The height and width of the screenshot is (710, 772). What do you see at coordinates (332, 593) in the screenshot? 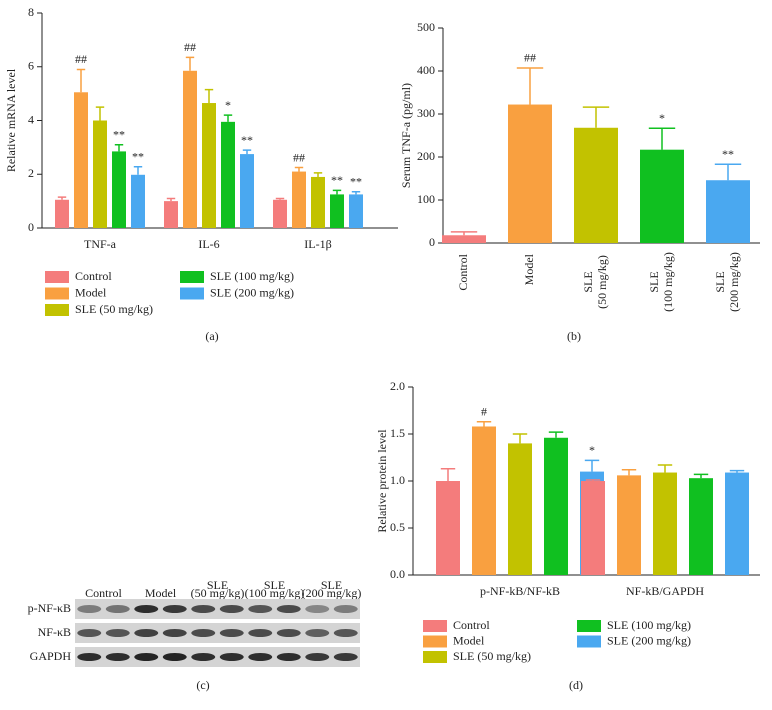
I see `blot-column-label: (200 mg/kg)` at bounding box center [332, 593].